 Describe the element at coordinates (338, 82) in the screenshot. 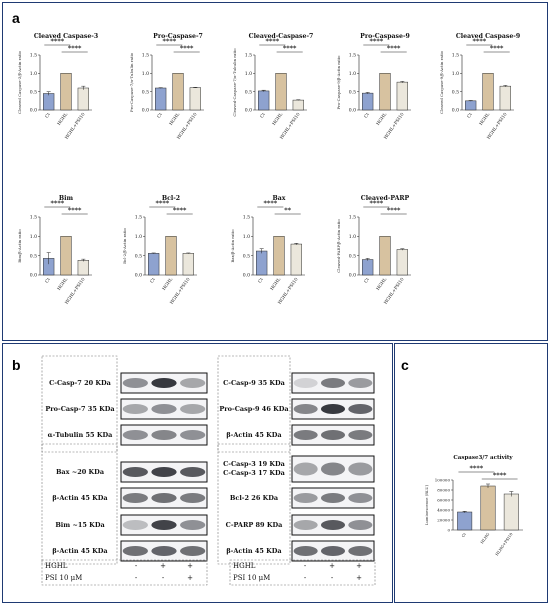

I see `y-axis-label: Pro-Caspase-9/β-Actin ratio` at that location.